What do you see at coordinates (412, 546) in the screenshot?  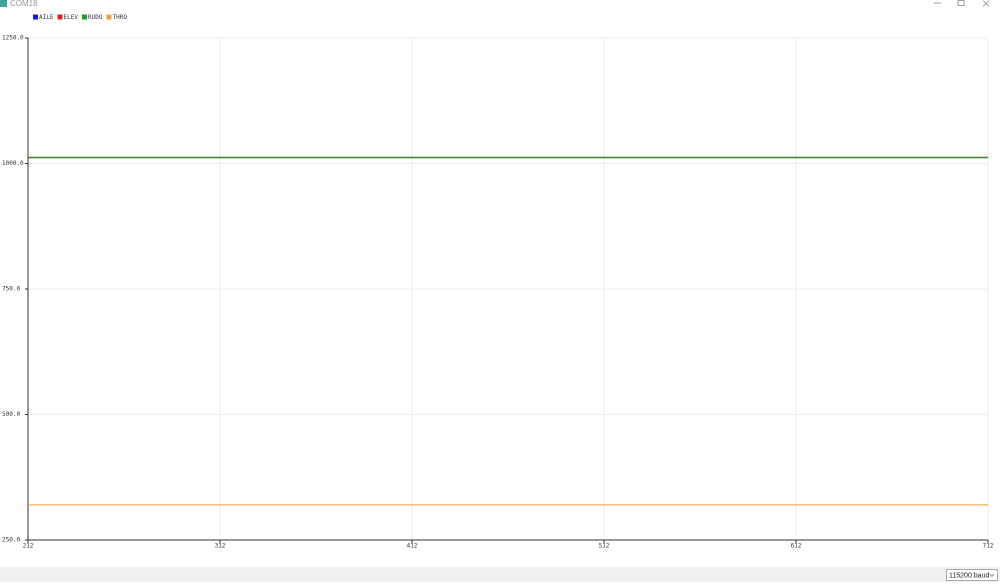 I see `x-tick-label: 412` at bounding box center [412, 546].